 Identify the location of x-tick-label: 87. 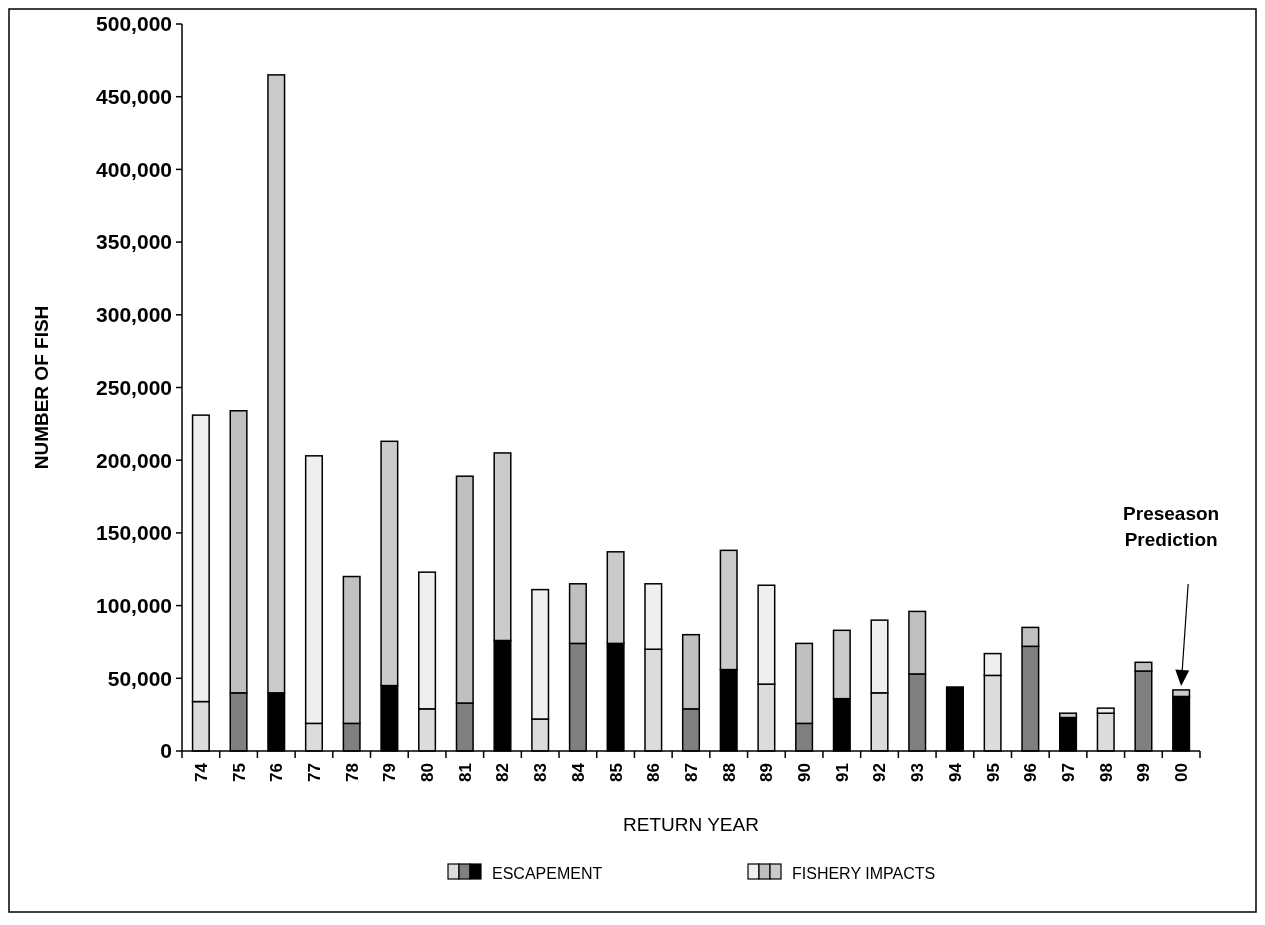
(691, 772).